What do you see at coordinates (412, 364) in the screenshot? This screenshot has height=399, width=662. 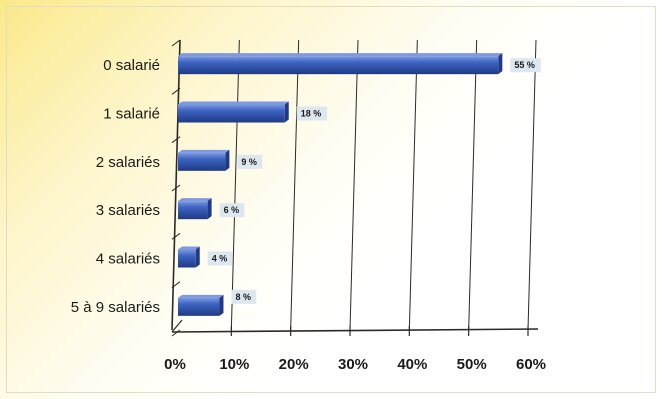 I see `x-tick-label: 40%` at bounding box center [412, 364].